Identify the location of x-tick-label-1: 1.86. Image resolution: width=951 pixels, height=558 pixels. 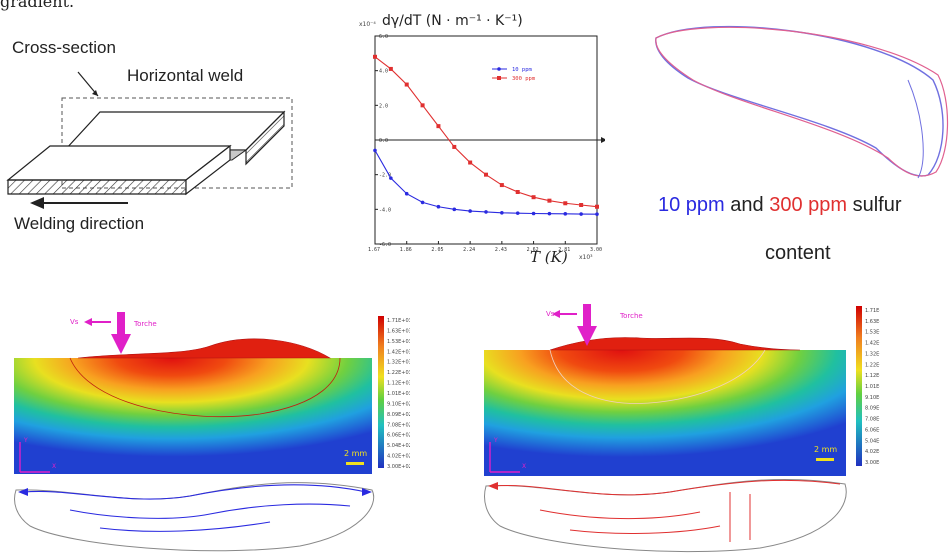
(406, 250).